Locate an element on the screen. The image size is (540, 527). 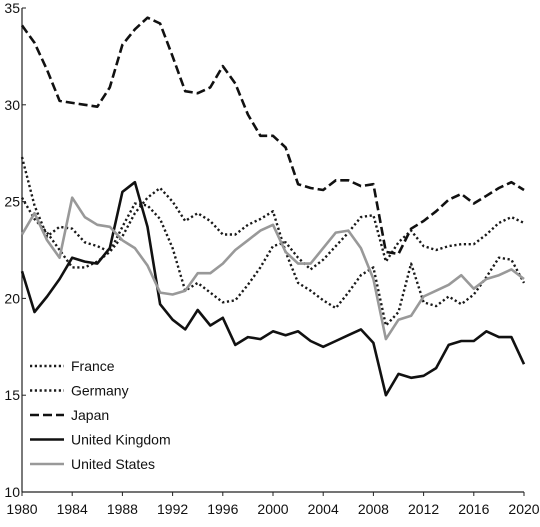
legend-label-japan: Japan is located at coordinates (90, 415).